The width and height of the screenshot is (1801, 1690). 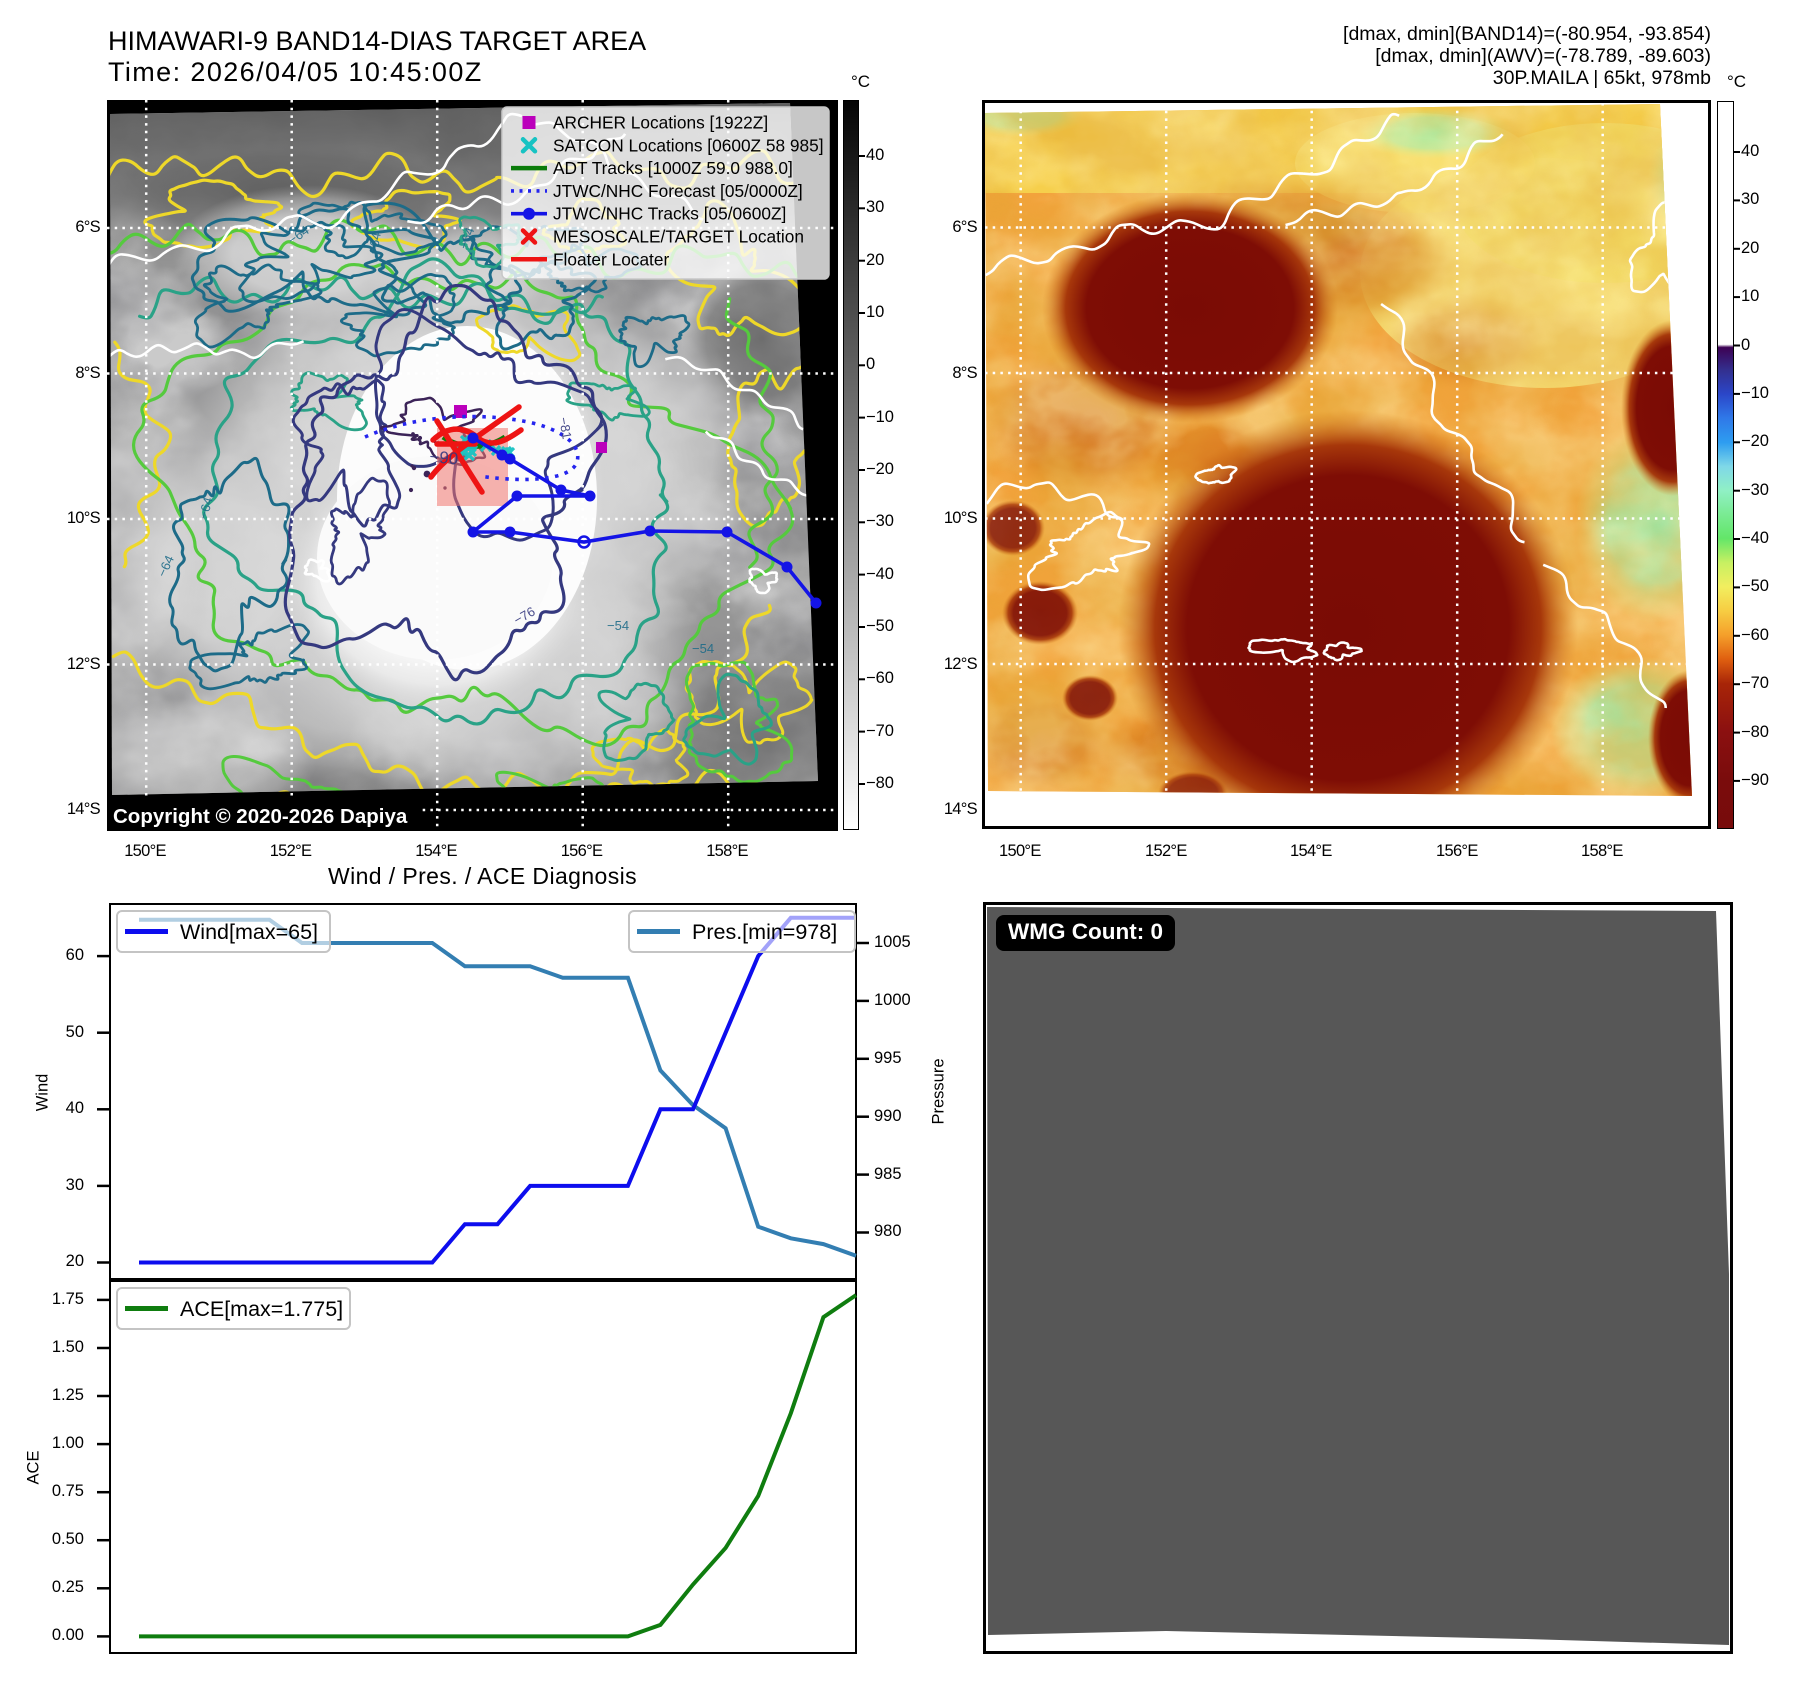 I want to click on svg-text: Wind[max=65], so click(x=249, y=932).